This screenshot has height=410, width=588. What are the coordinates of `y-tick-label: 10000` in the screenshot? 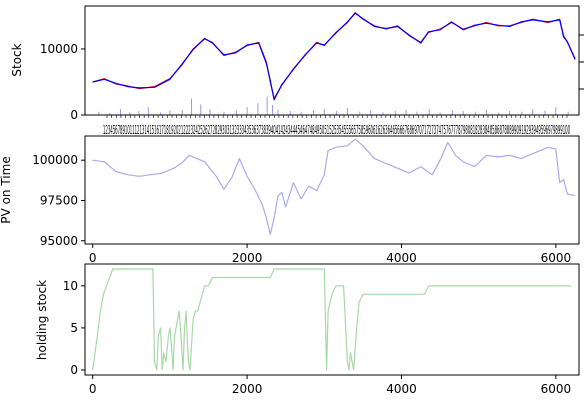 It's located at (59, 49).